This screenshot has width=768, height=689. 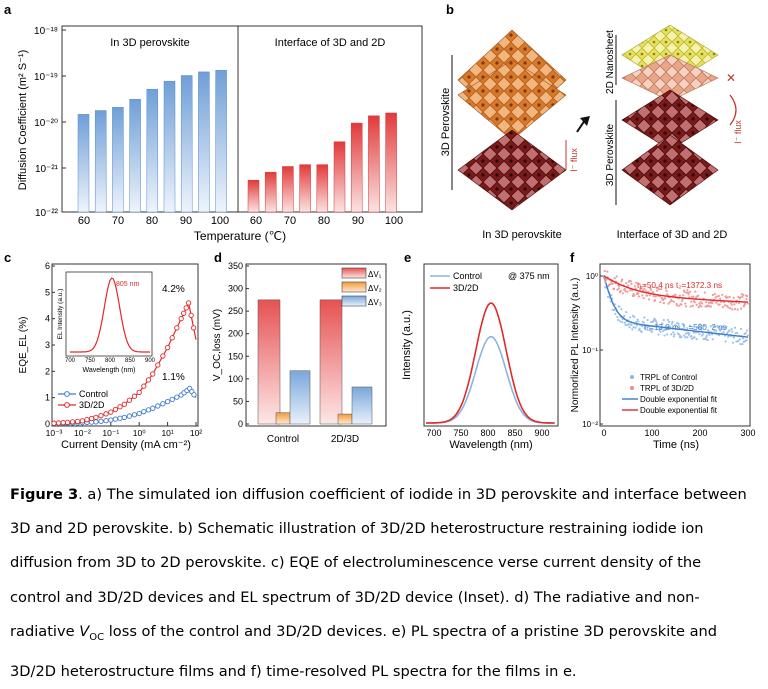 What do you see at coordinates (167, 433) in the screenshot?
I see `panel-c-xtick: 10¹` at bounding box center [167, 433].